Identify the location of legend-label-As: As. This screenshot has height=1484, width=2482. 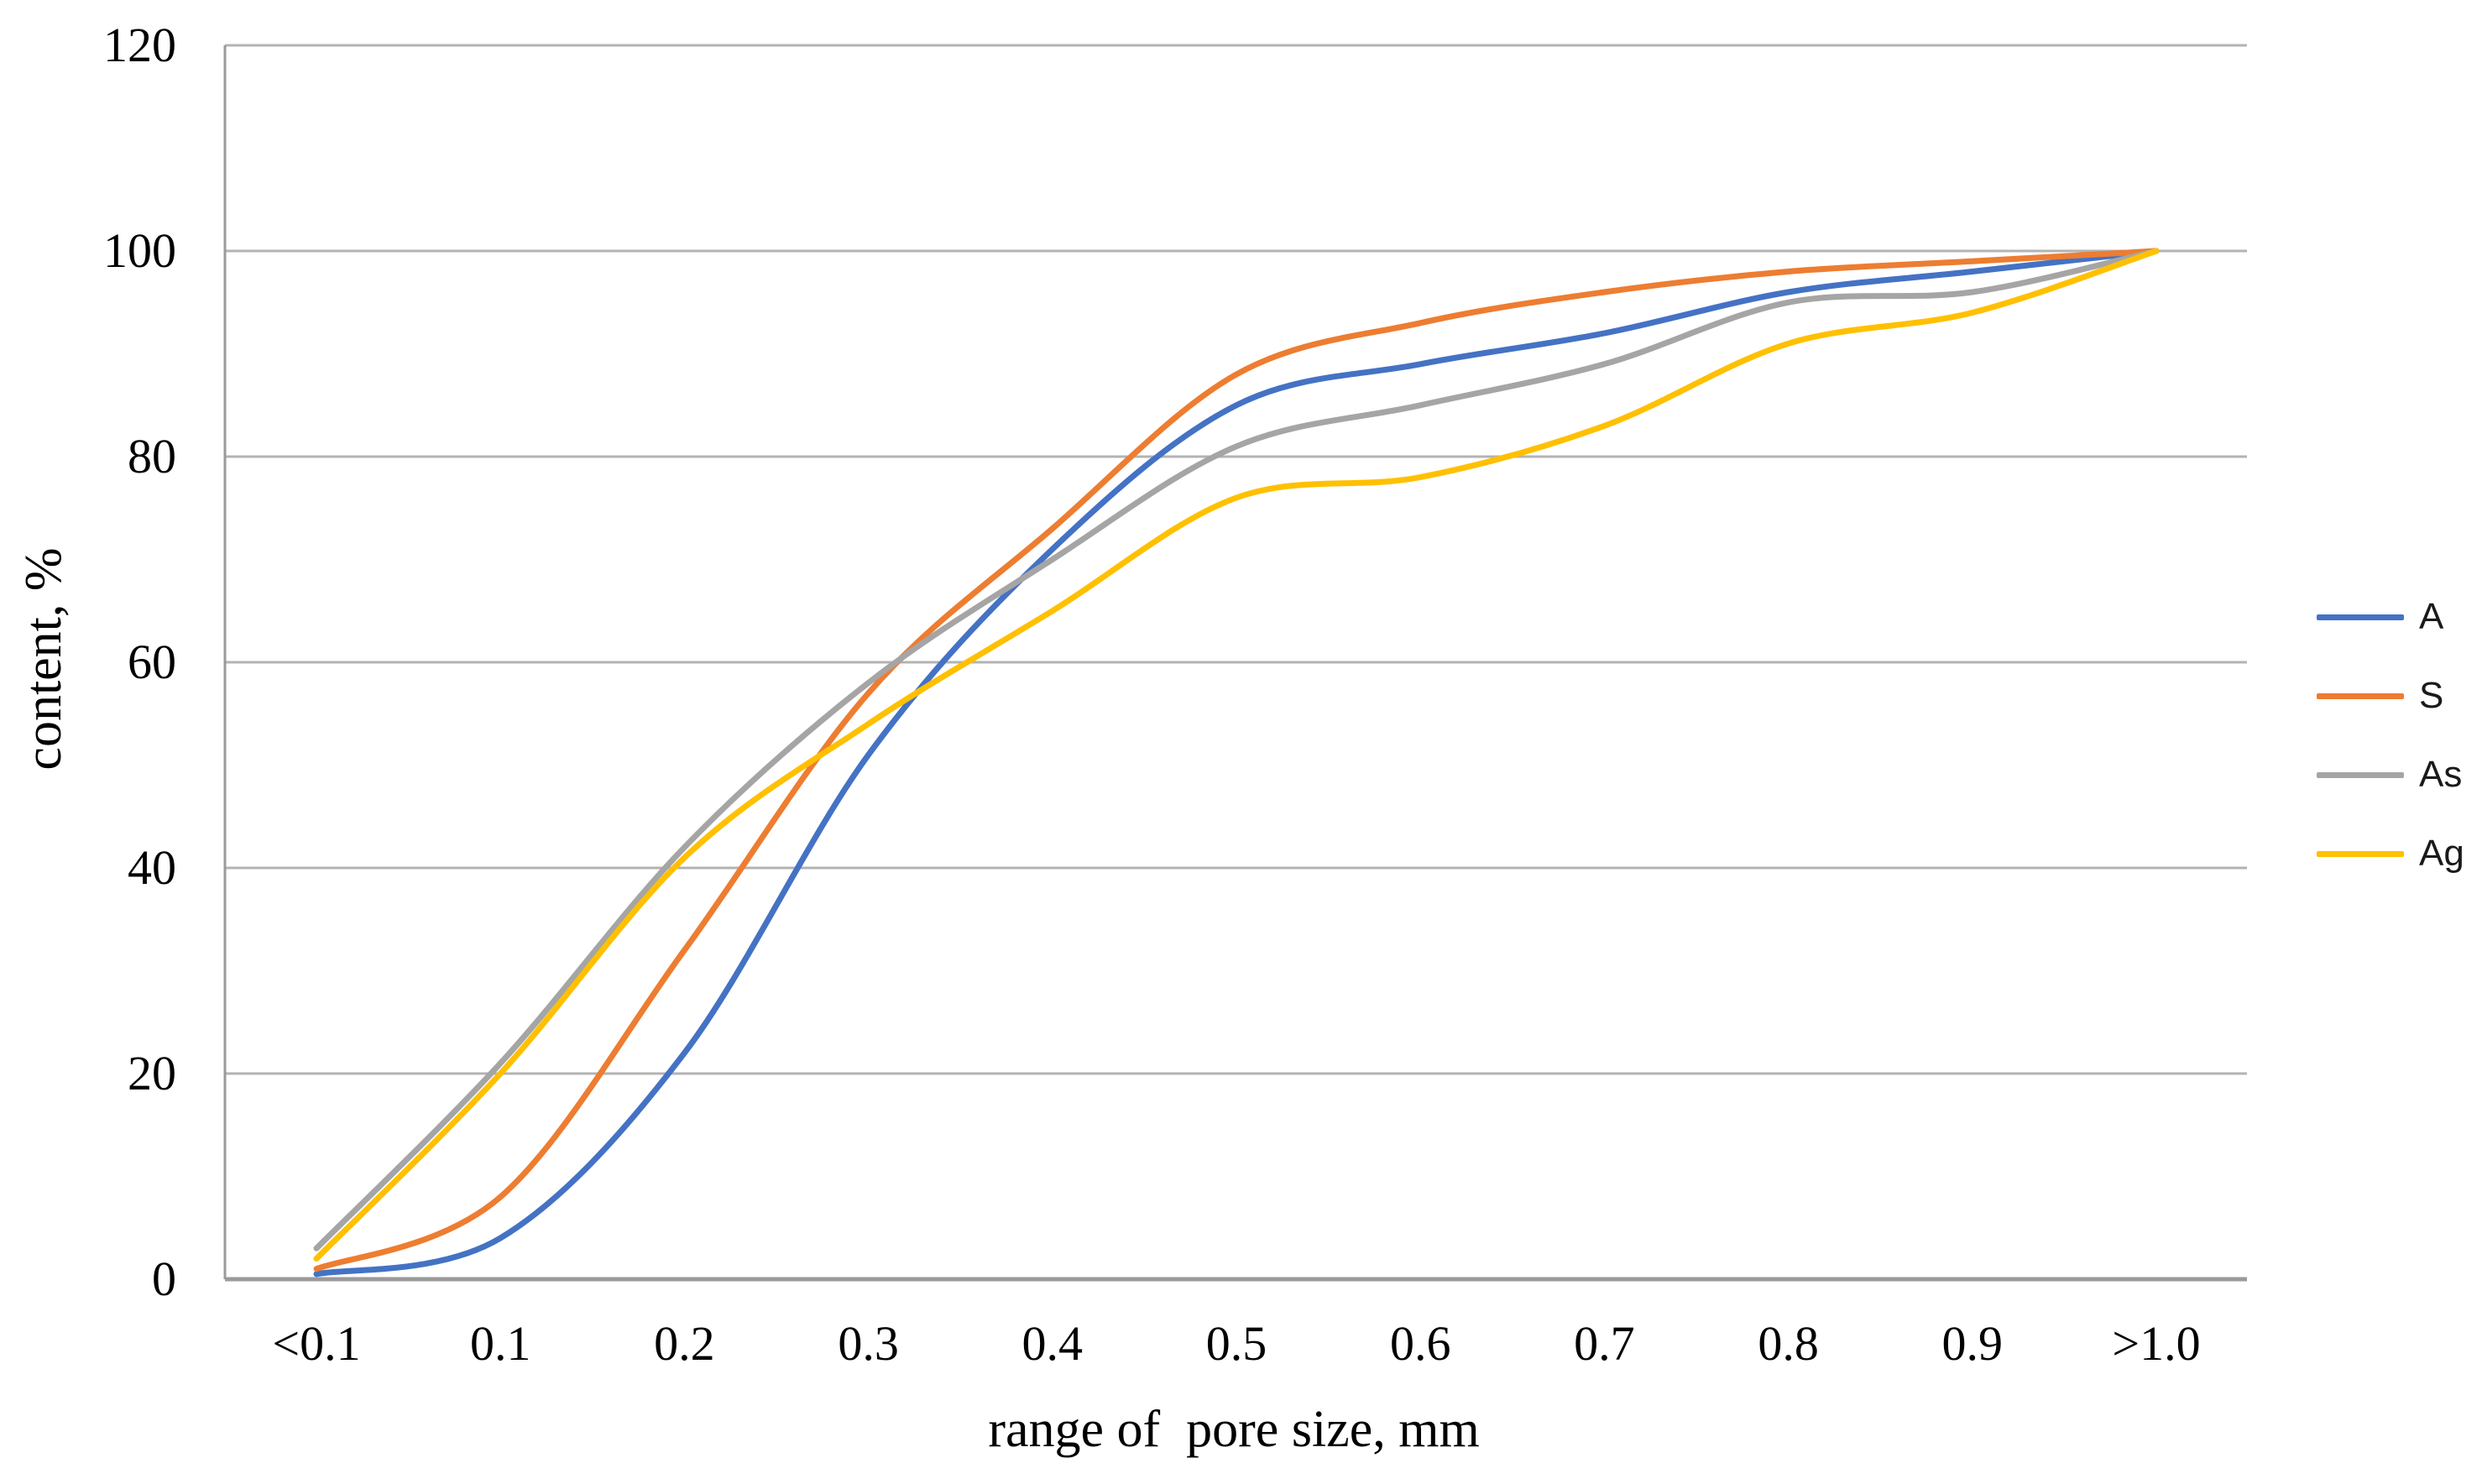
(2441, 774).